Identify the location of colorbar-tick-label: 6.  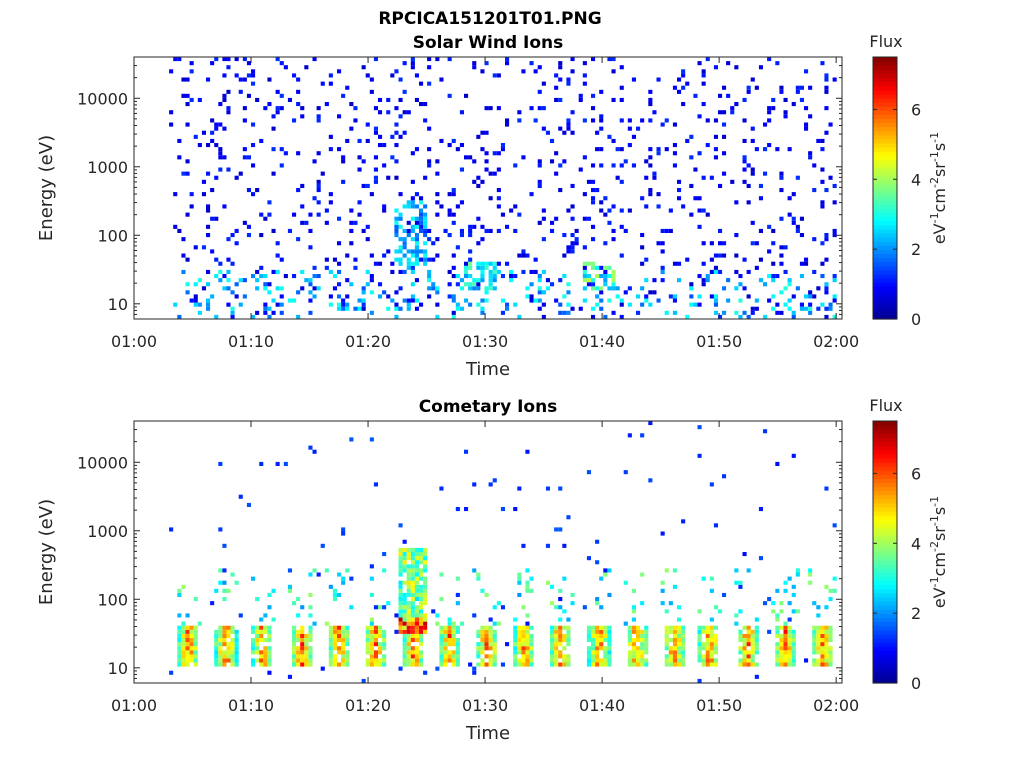
(916, 473).